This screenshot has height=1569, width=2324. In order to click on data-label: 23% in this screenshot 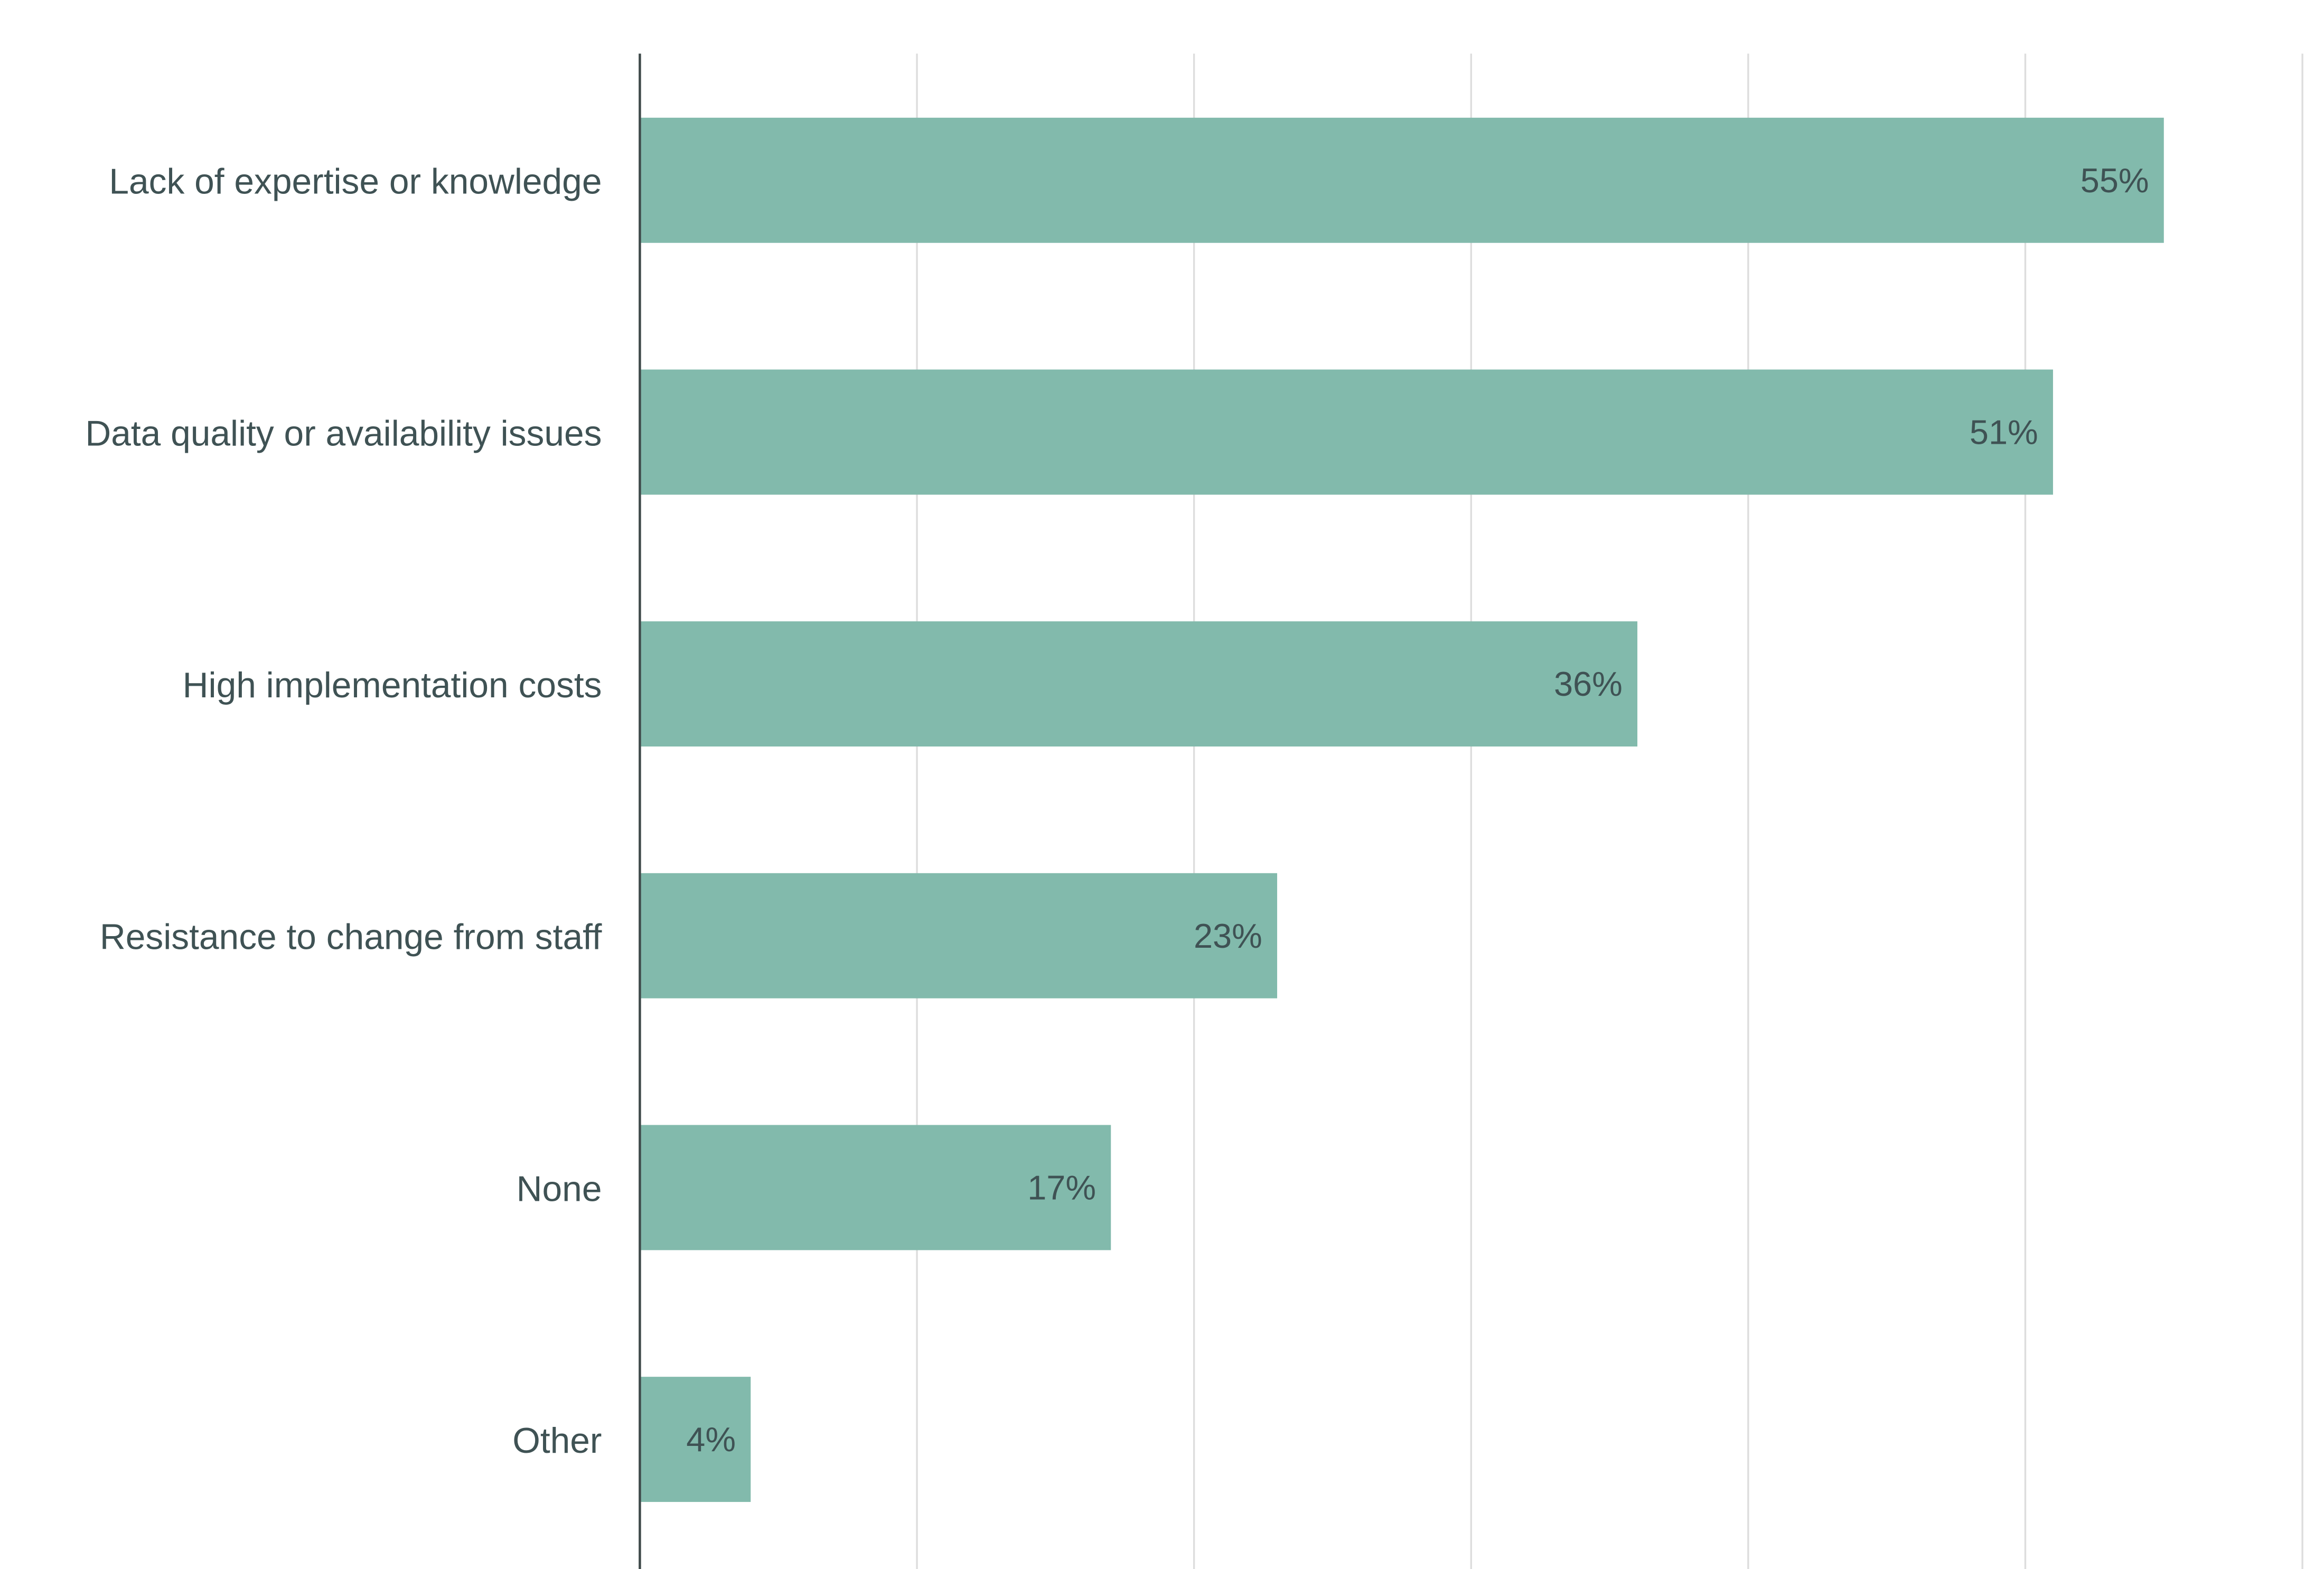, I will do `click(1228, 936)`.